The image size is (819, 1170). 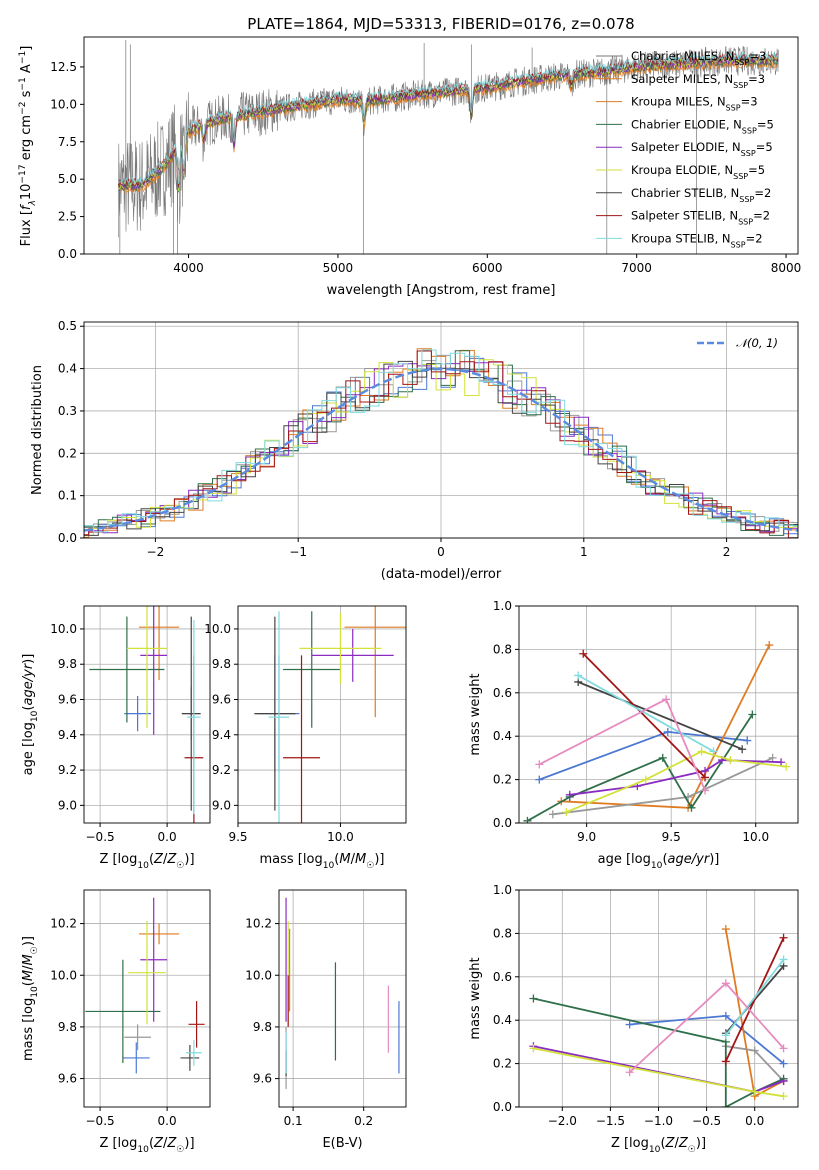 I want to click on mass-Z-ytick-label: 9.8, so click(x=67, y=1027).